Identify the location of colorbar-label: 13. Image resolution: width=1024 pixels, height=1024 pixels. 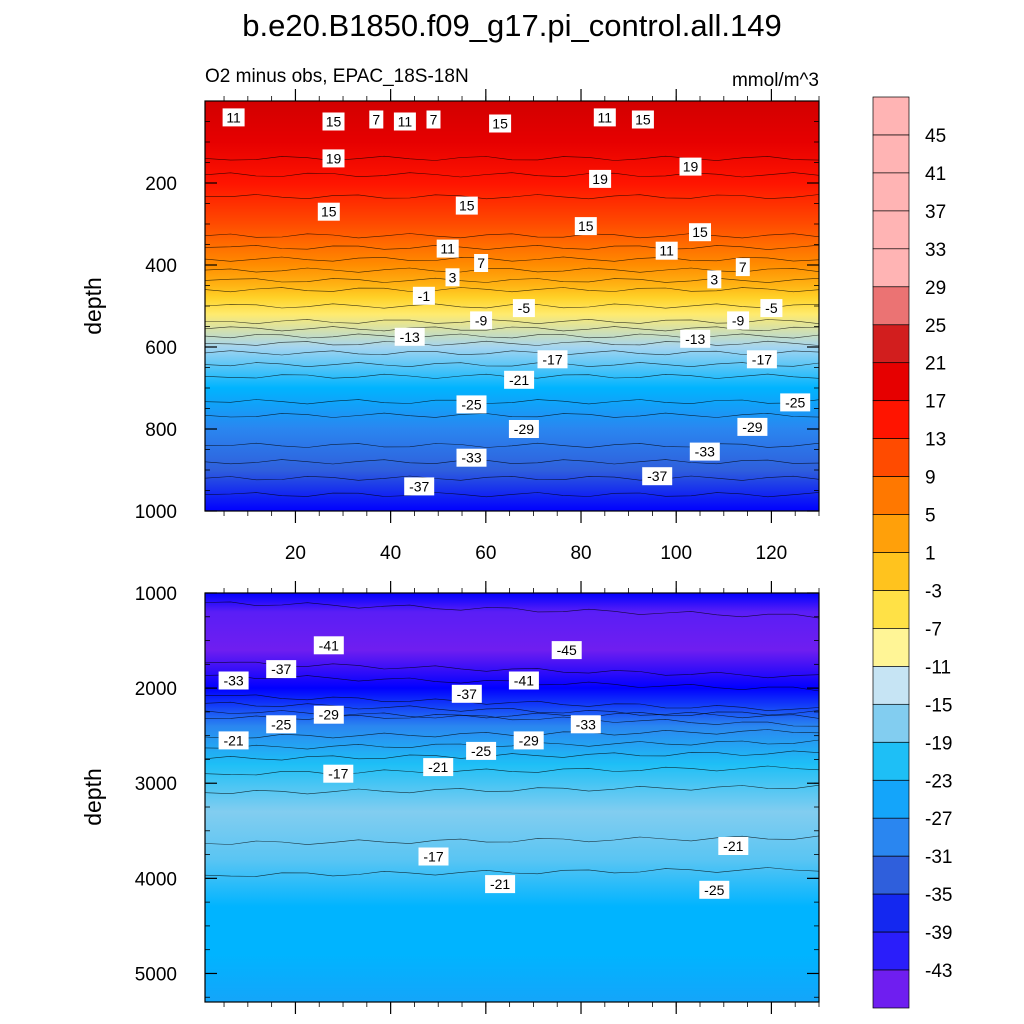
(935, 440).